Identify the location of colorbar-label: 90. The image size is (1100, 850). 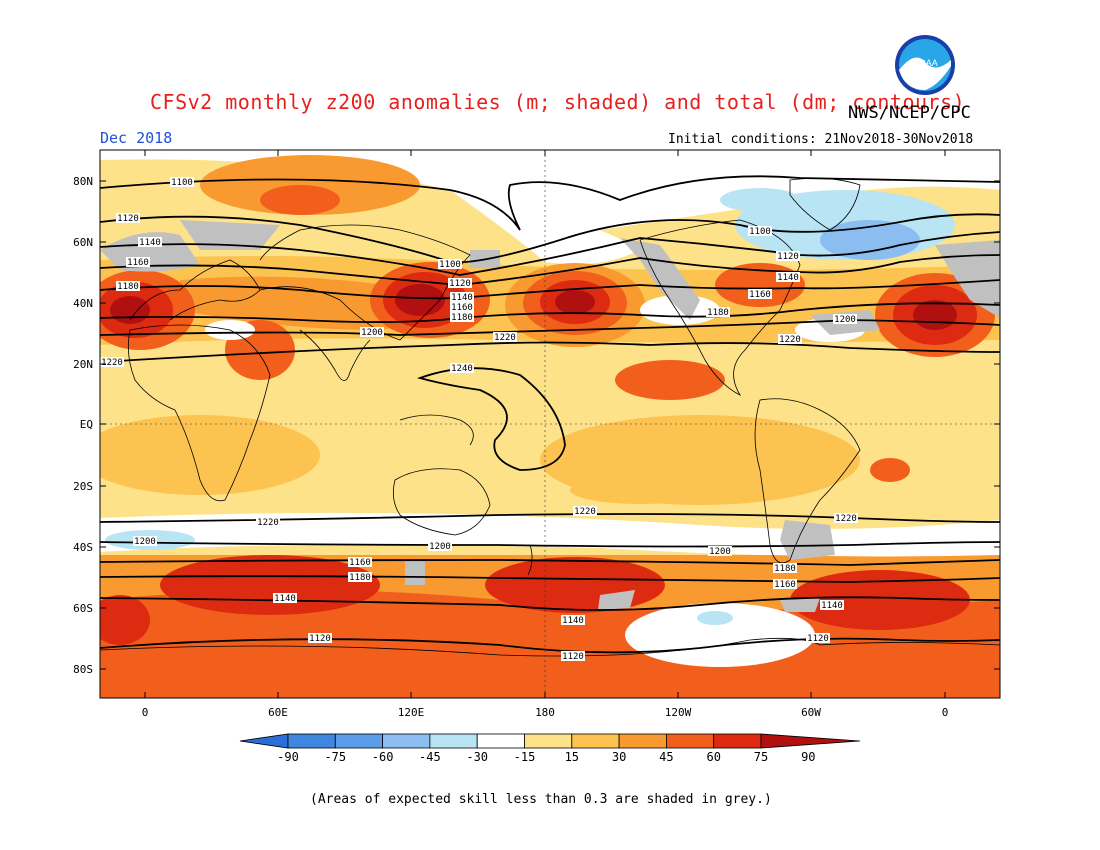
(808, 757).